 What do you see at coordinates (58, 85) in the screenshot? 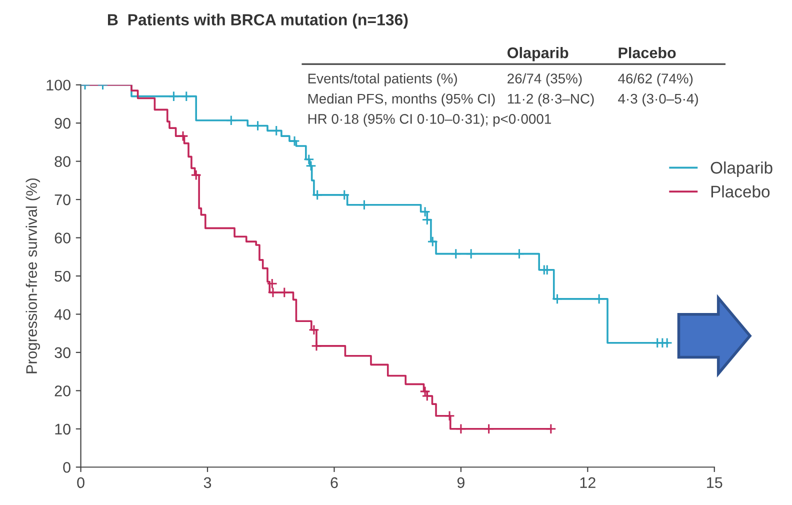
I see `y-tick-label: 100` at bounding box center [58, 85].